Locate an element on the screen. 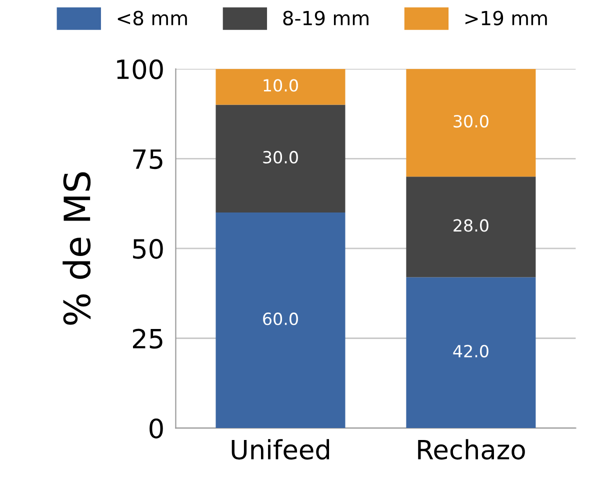 The image size is (606, 492). data-label: 60.0 is located at coordinates (280, 319).